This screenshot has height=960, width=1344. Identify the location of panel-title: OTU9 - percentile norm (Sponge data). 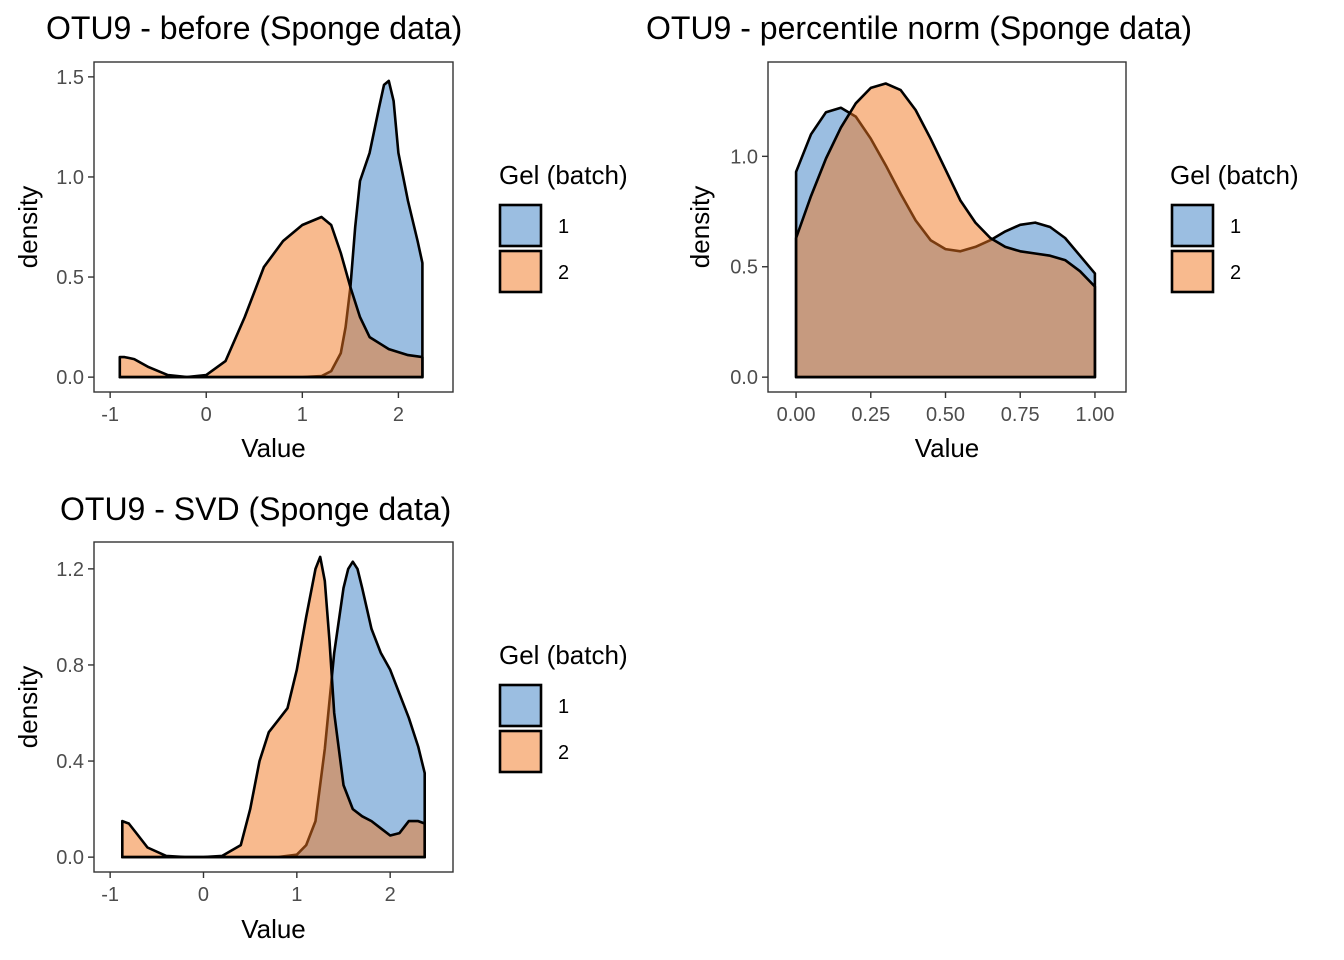
(919, 28).